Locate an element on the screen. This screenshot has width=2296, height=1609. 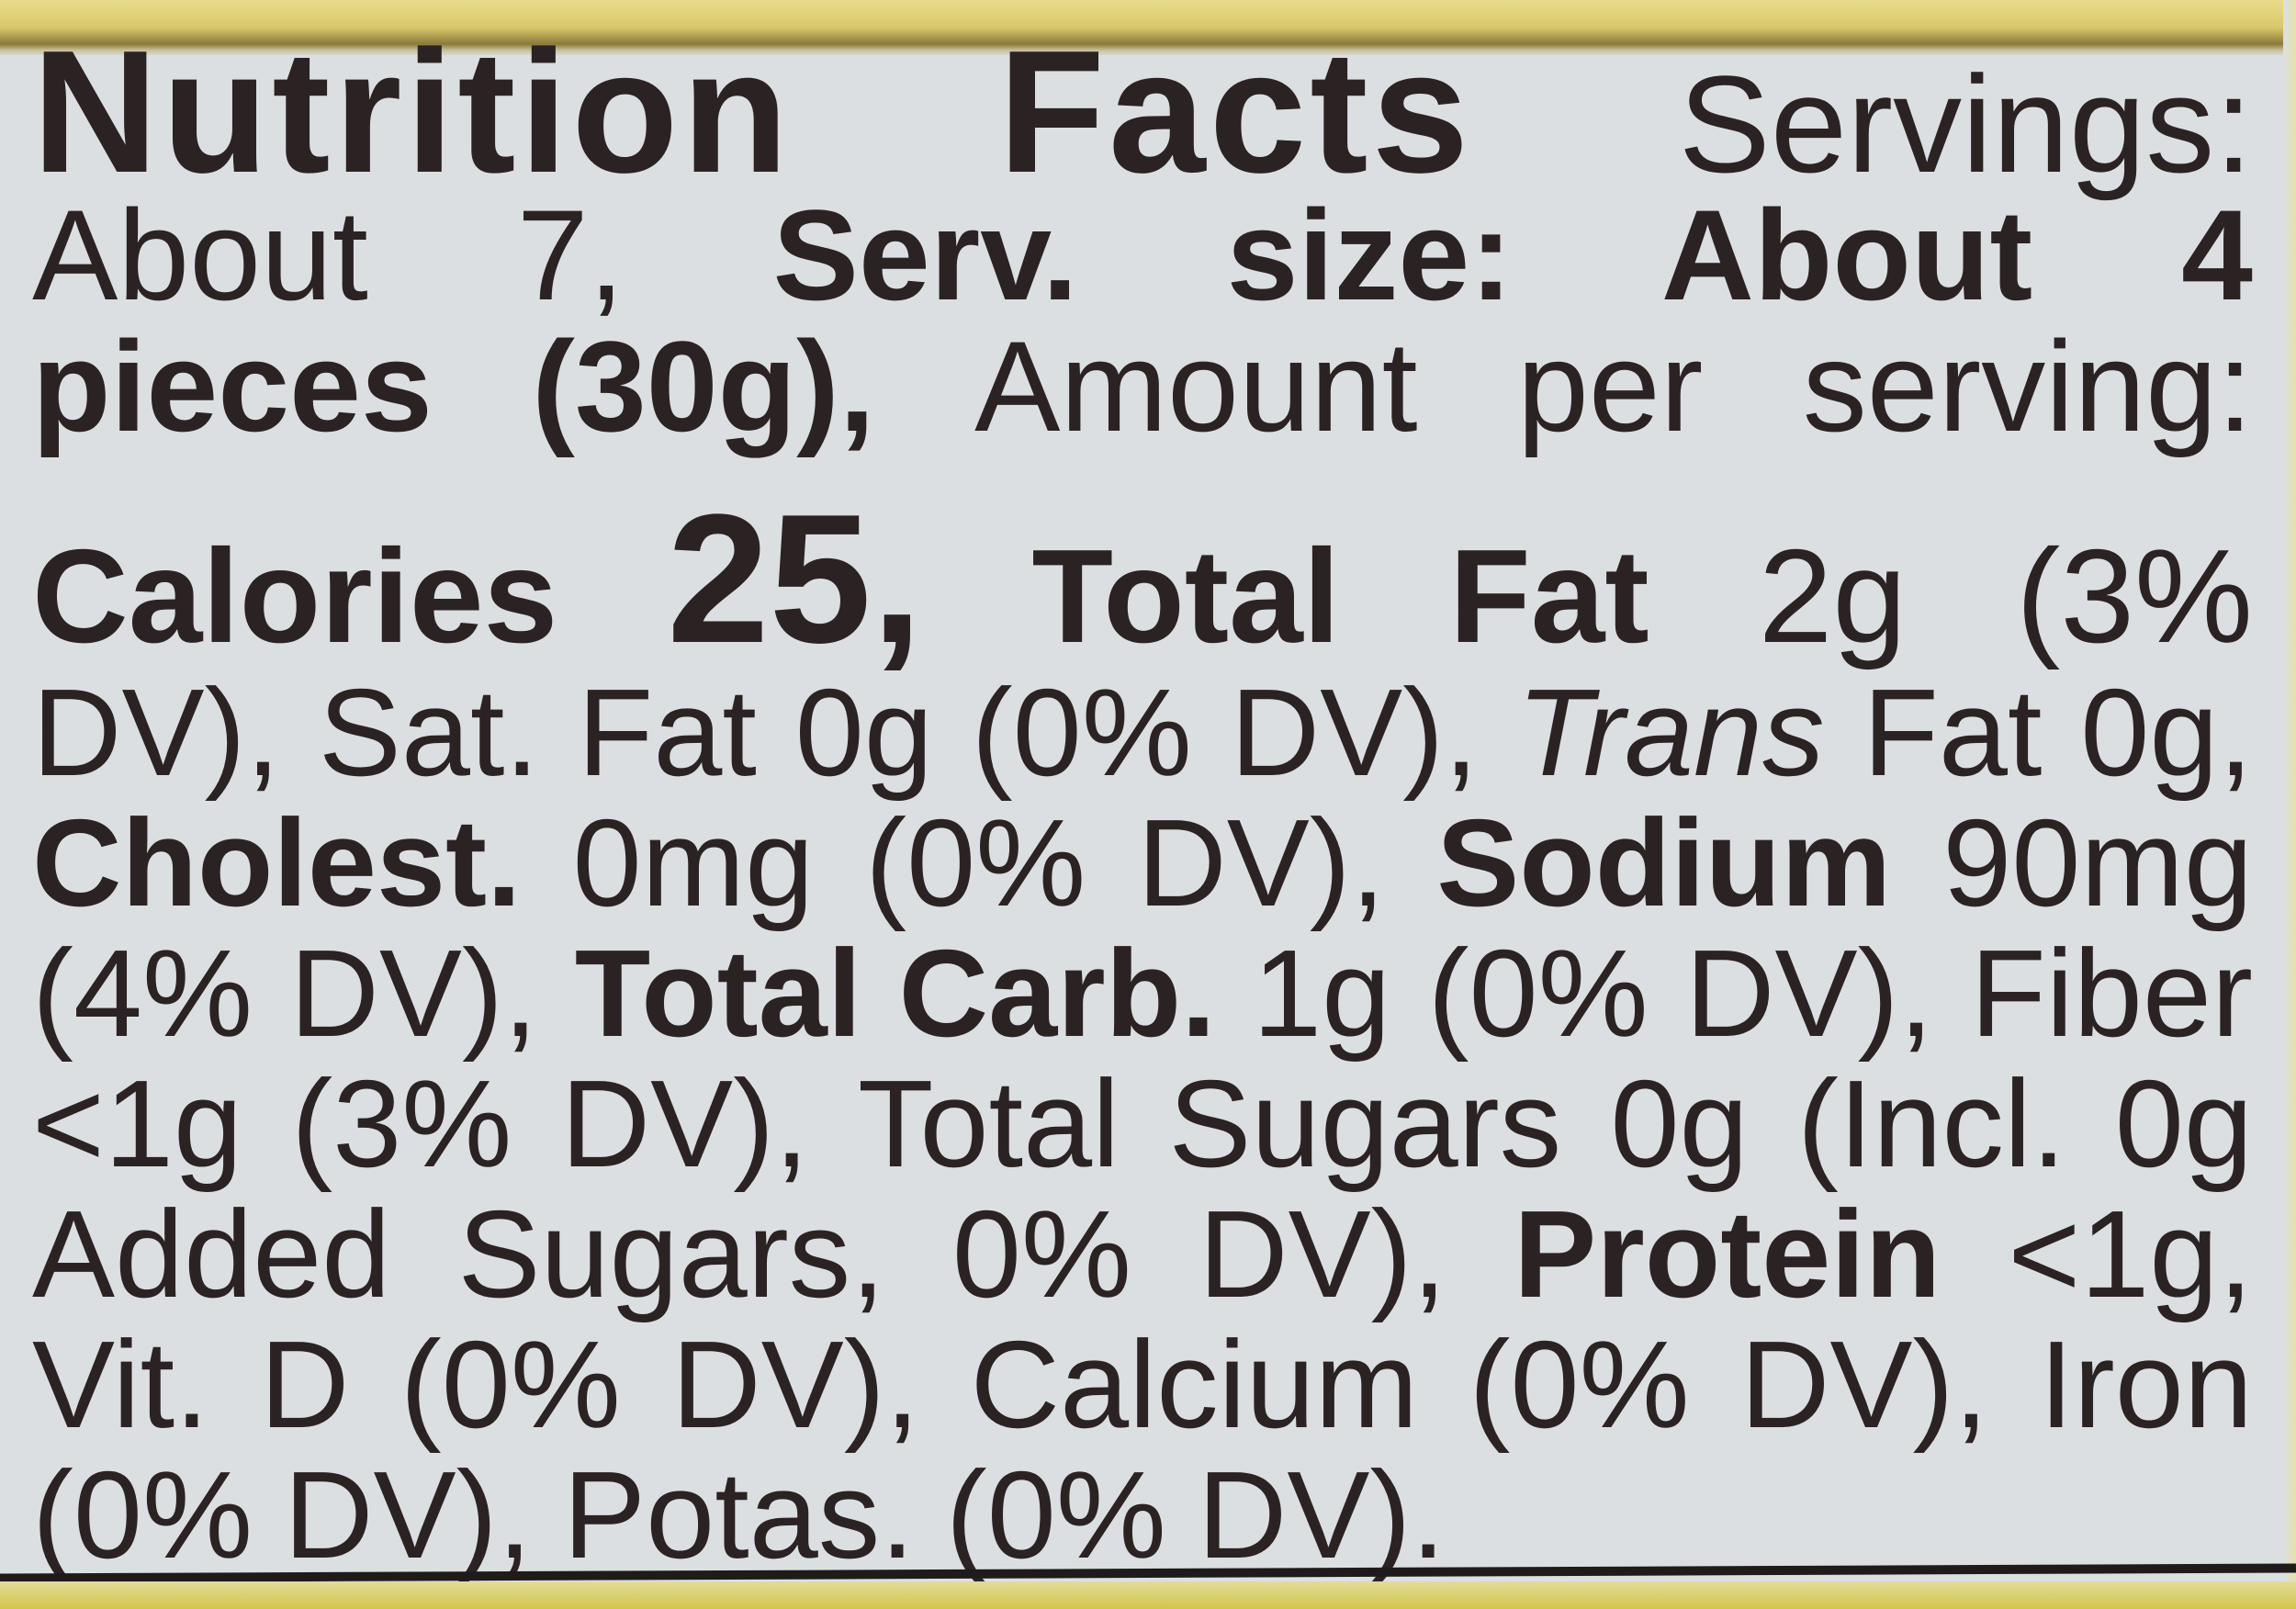
package-top-edge is located at coordinates (1148, 27).